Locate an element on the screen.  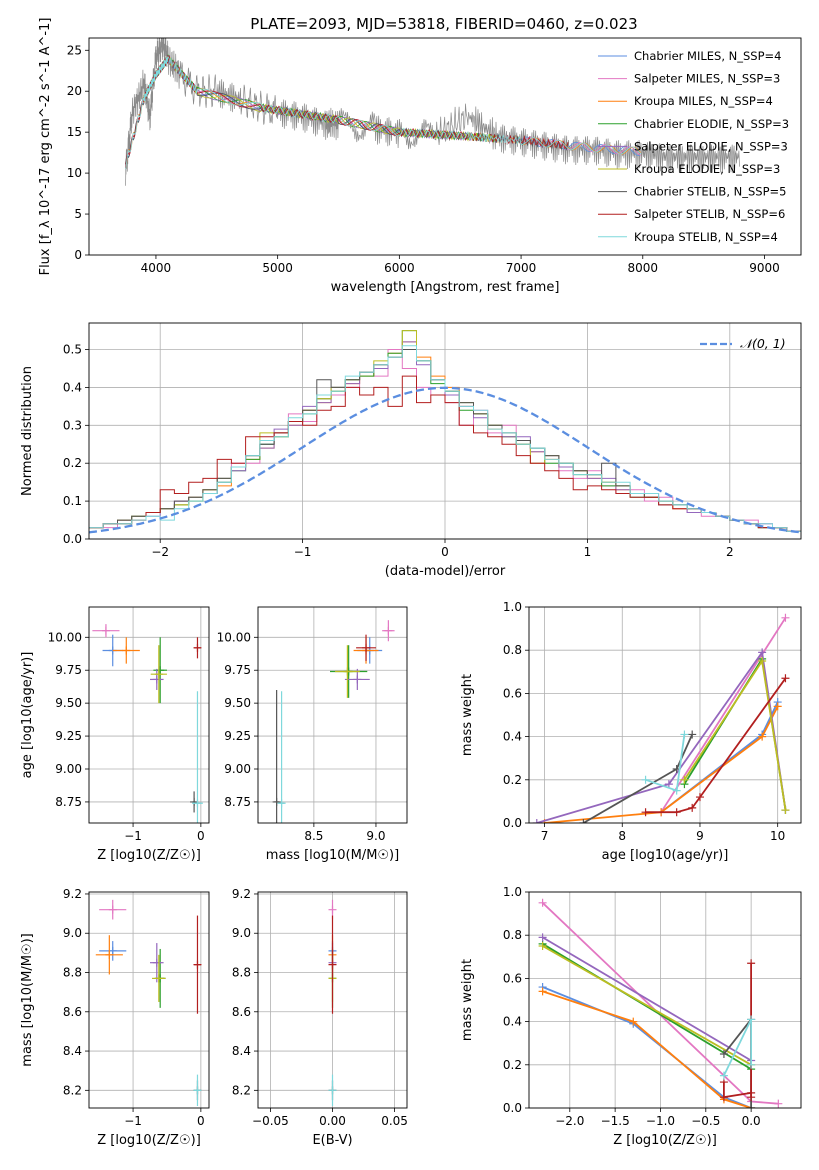
y-tick-label: 25 is located at coordinates (74, 50).